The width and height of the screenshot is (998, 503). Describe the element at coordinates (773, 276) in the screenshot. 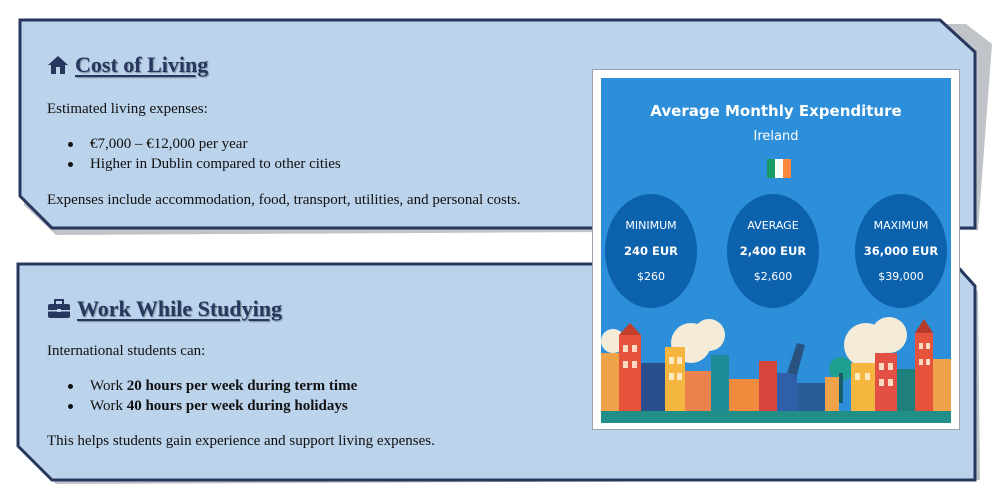

I see `stat-usd-value: $2,600` at that location.